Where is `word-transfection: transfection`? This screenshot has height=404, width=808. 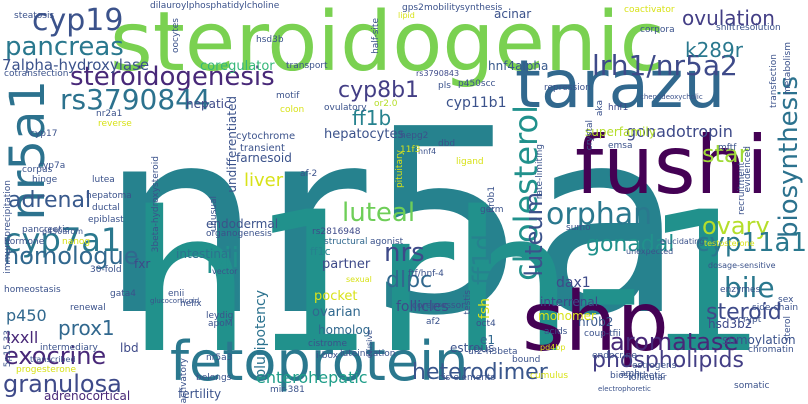 word-transfection: transfection is located at coordinates (774, 81).